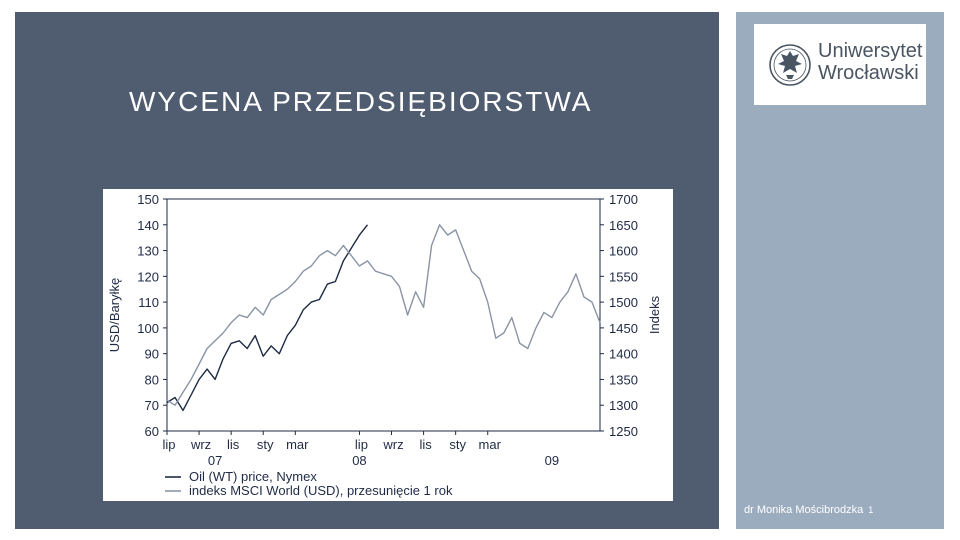 The width and height of the screenshot is (960, 540). What do you see at coordinates (148, 302) in the screenshot?
I see `y-tick-label-left: 110` at bounding box center [148, 302].